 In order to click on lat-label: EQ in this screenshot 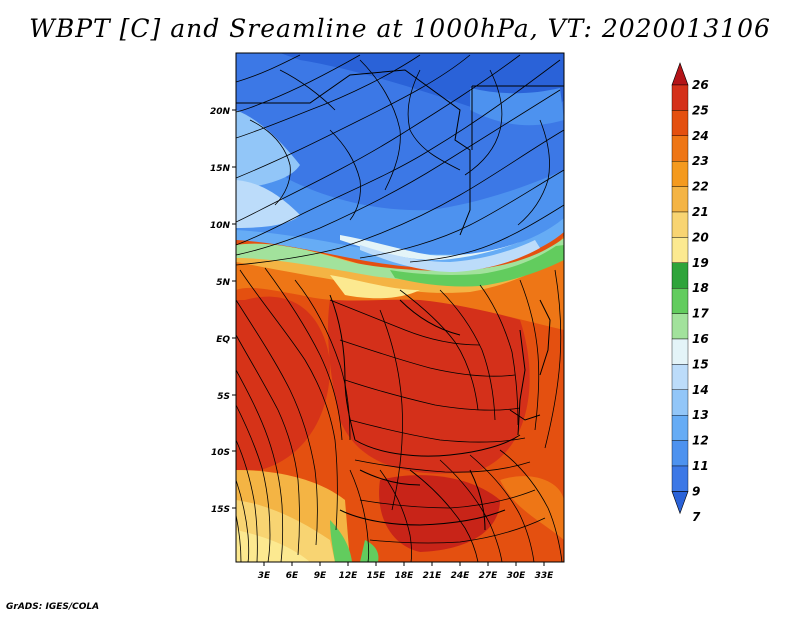, I will do `click(223, 340)`.